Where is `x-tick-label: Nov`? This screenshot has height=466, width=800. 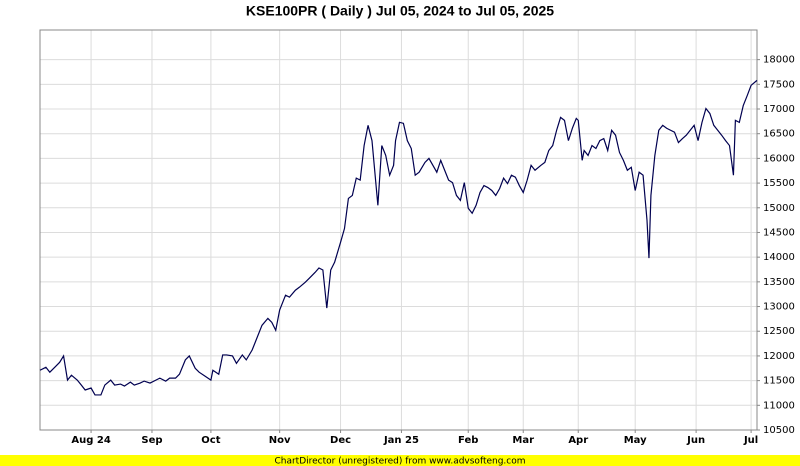 x-tick-label: Nov is located at coordinates (280, 440).